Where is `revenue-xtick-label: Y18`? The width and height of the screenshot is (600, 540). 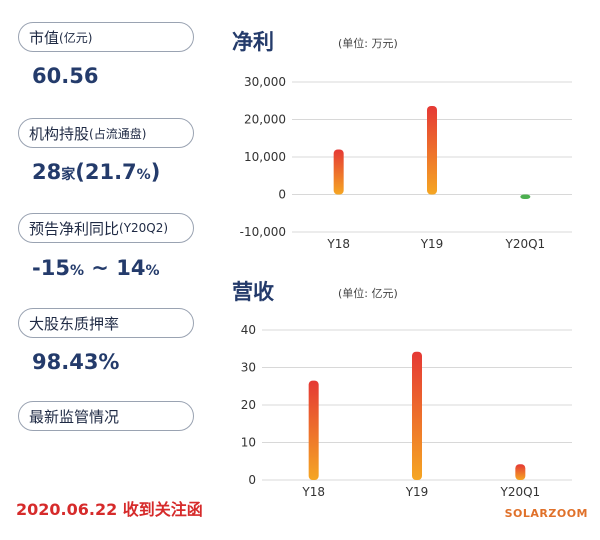 revenue-xtick-label: Y18 is located at coordinates (313, 492).